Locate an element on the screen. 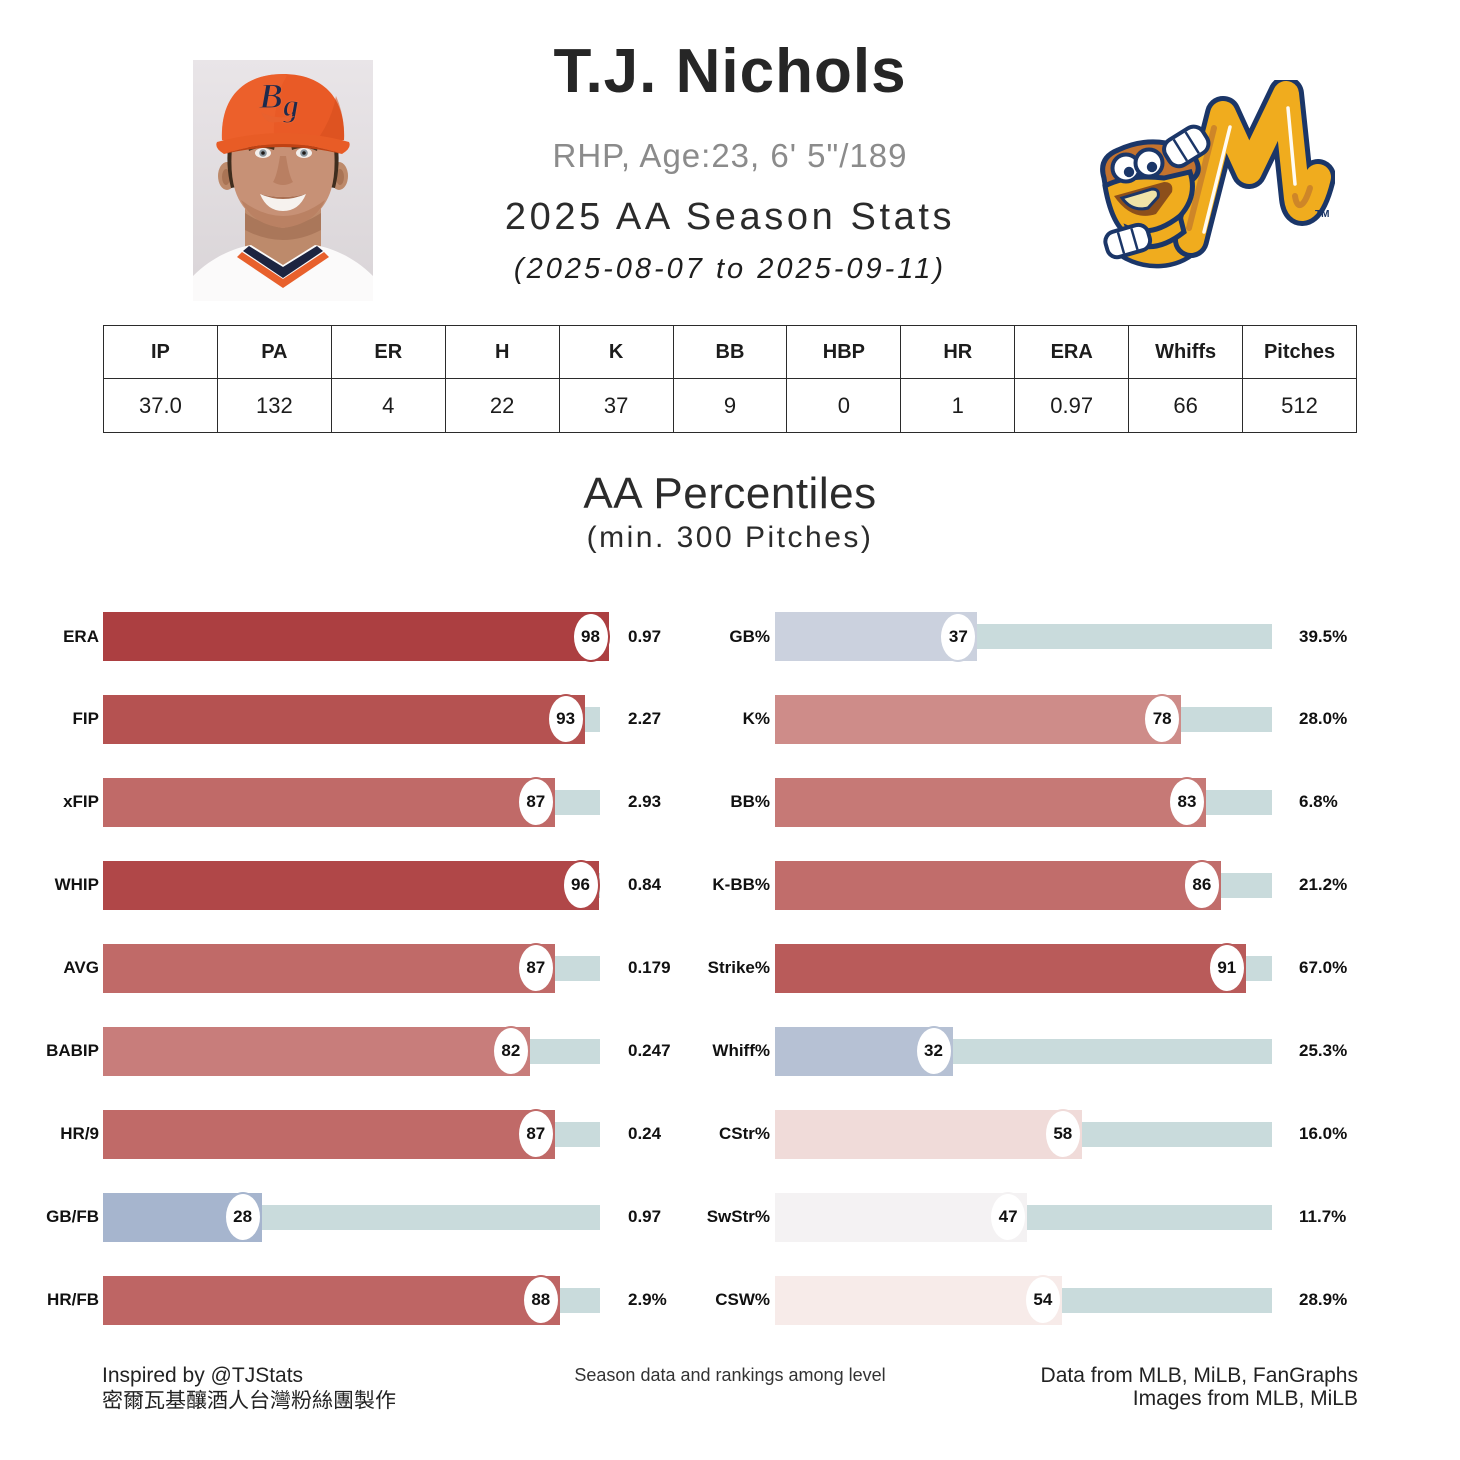  svg-text: g is located at coordinates (290, 105).